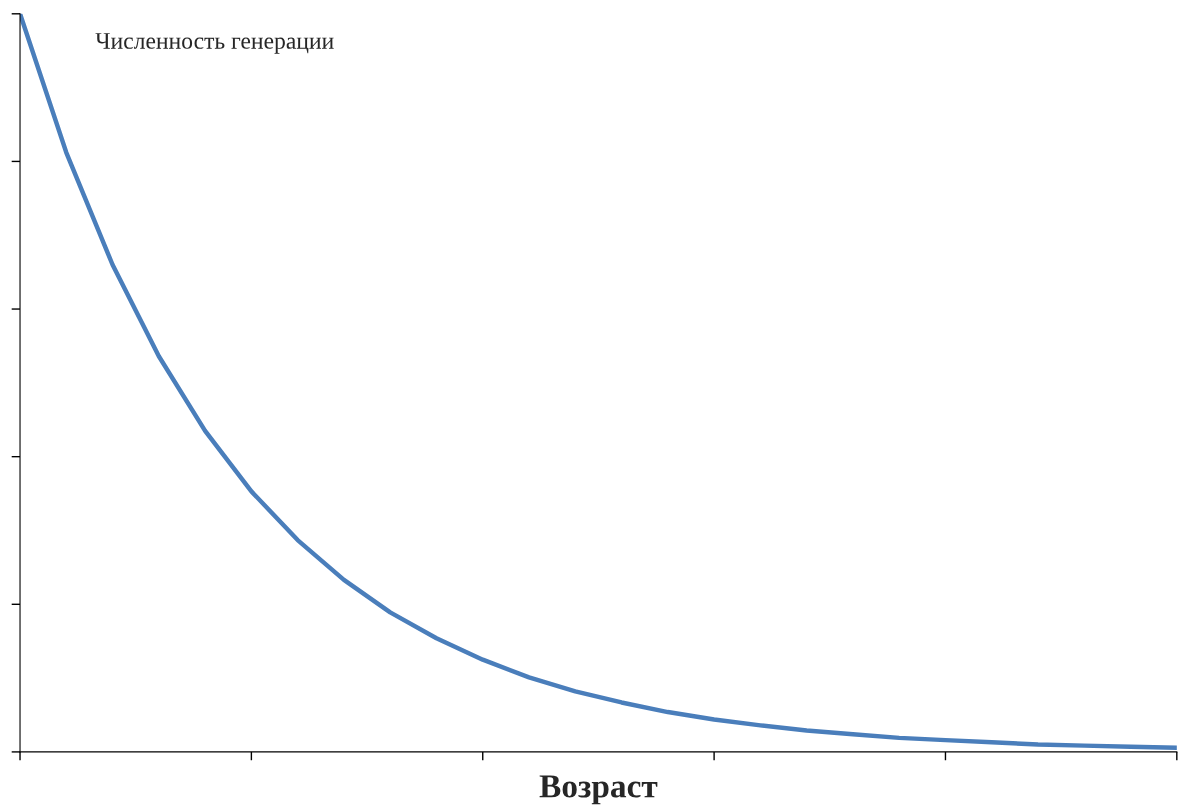  I want to click on x-axis-title: Возраст, so click(598, 790).